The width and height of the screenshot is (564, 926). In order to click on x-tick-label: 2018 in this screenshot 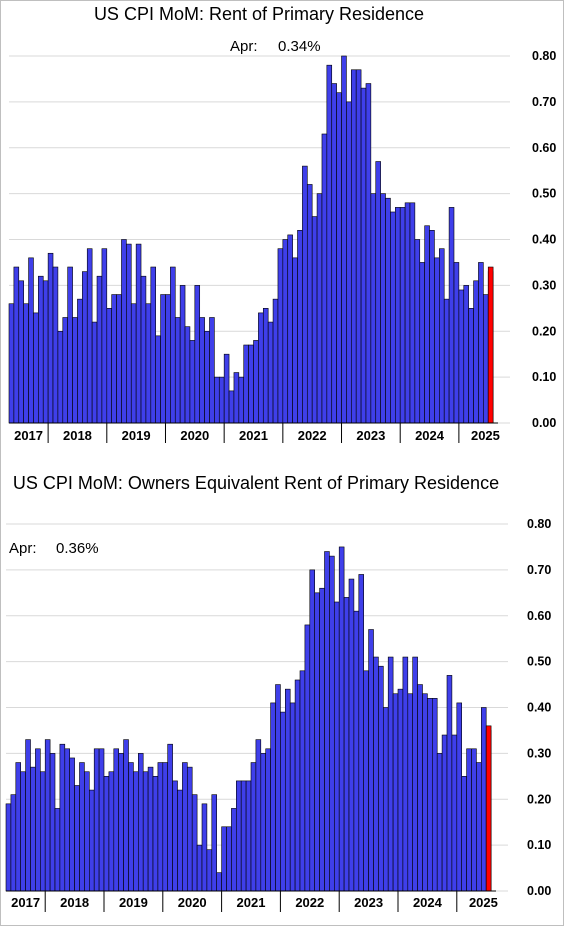, I will do `click(74, 902)`.